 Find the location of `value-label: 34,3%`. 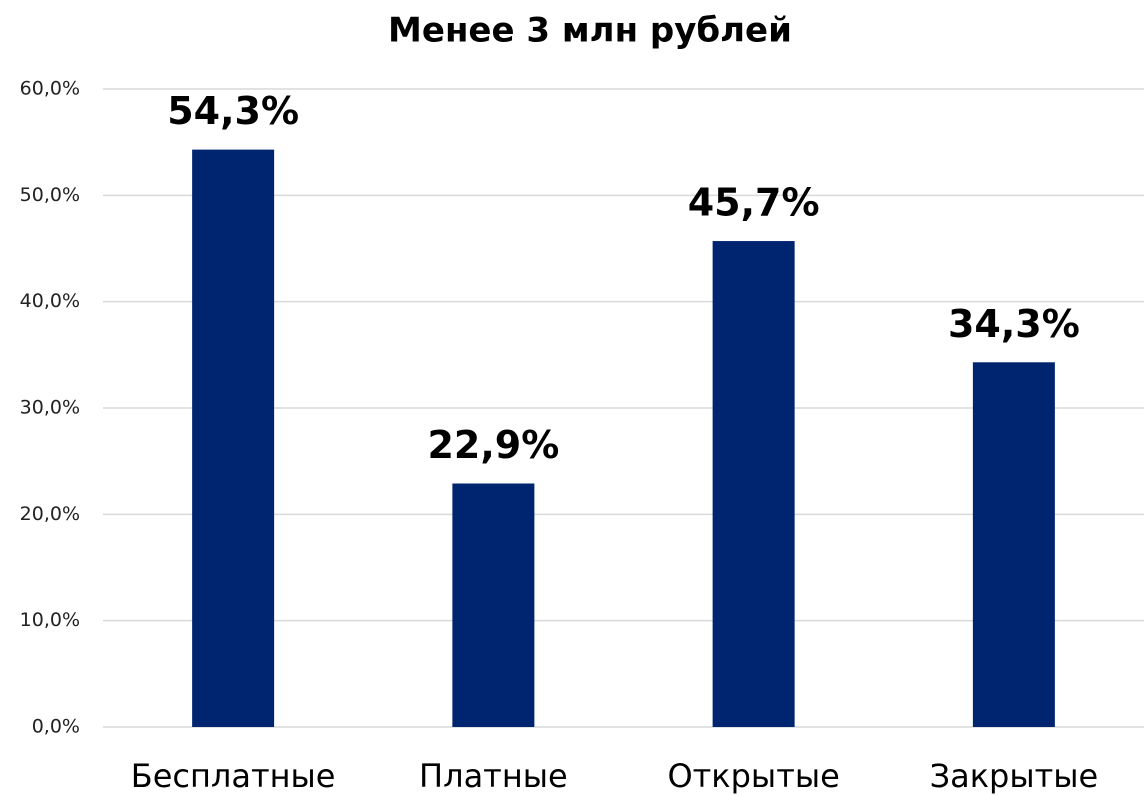

value-label: 34,3% is located at coordinates (1014, 324).